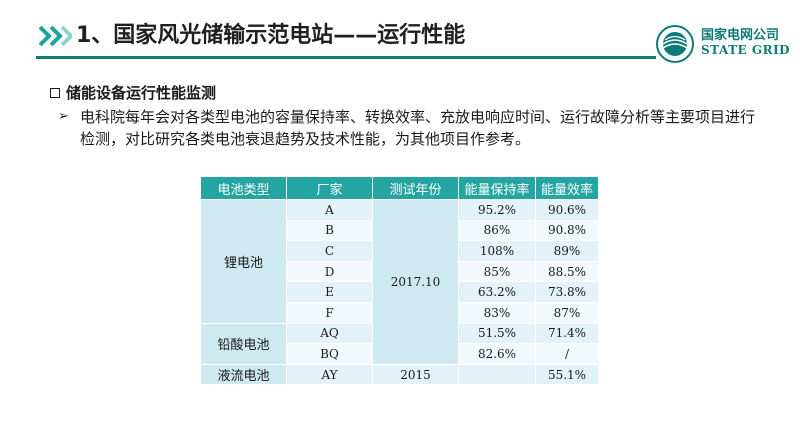  I want to click on table-row: C 108% 89%, so click(399, 251).